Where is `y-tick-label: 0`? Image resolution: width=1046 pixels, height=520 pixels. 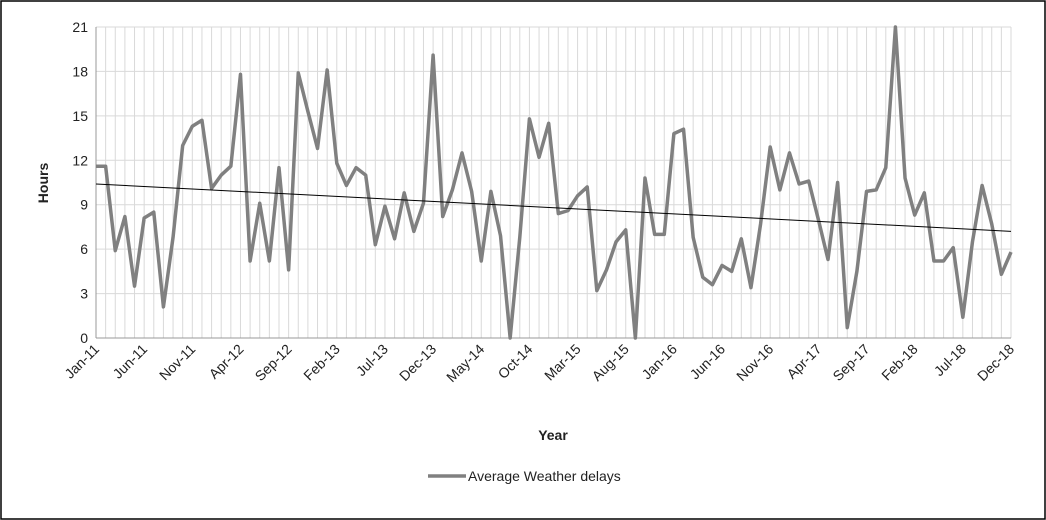 y-tick-label: 0 is located at coordinates (84, 338).